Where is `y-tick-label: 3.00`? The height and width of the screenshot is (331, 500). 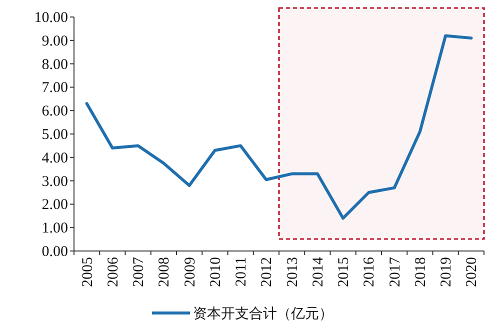
y-tick-label: 3.00 is located at coordinates (55, 182).